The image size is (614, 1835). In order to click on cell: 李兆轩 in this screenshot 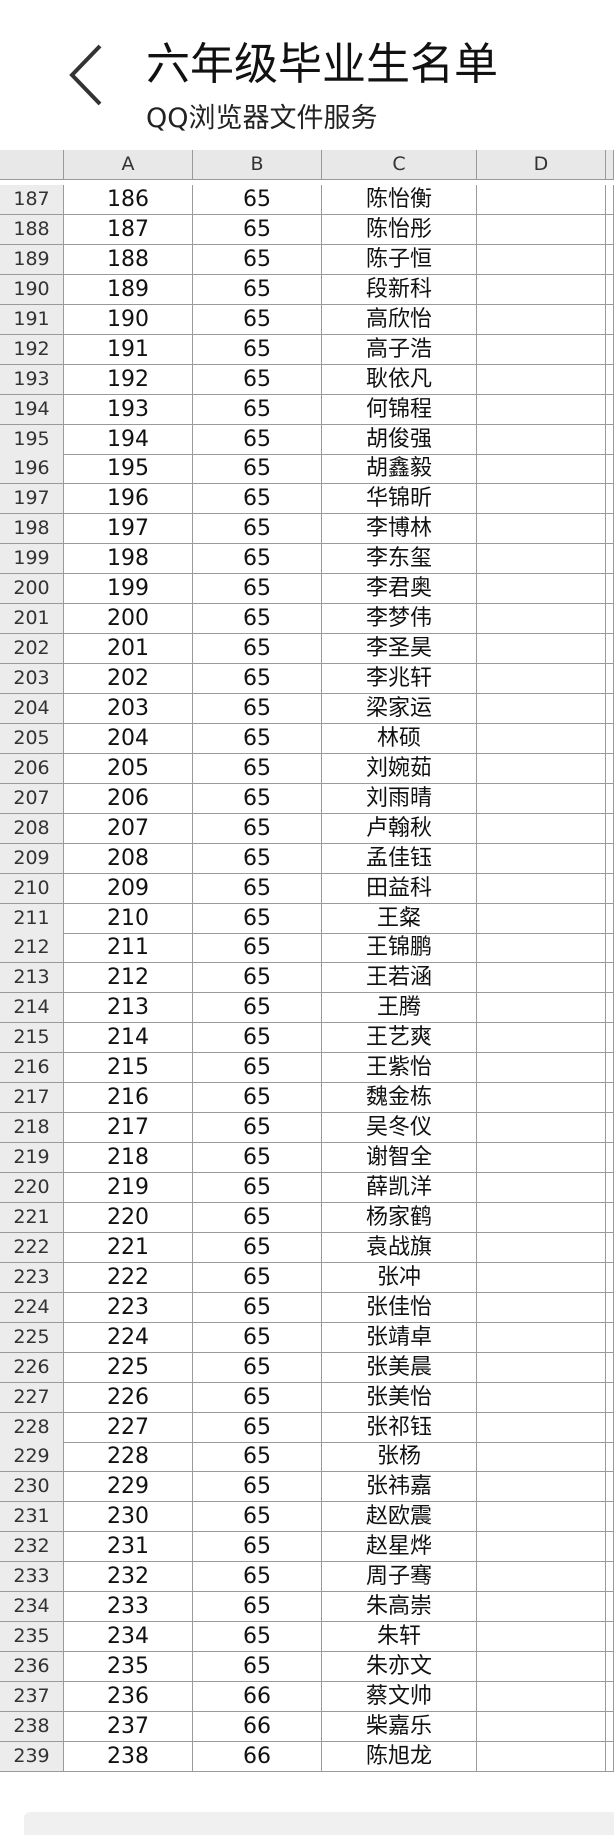, I will do `click(399, 679)`.